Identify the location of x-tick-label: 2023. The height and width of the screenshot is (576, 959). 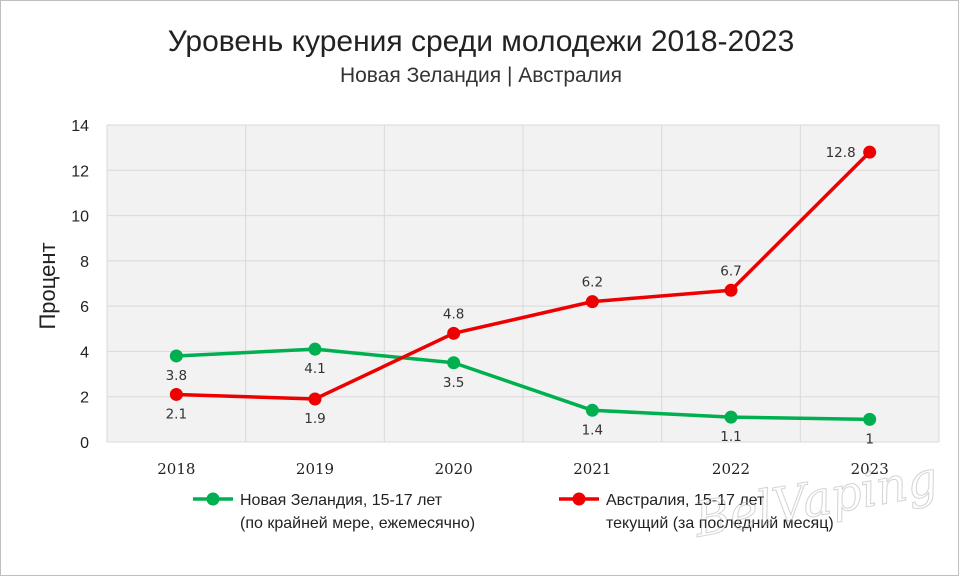
(870, 469).